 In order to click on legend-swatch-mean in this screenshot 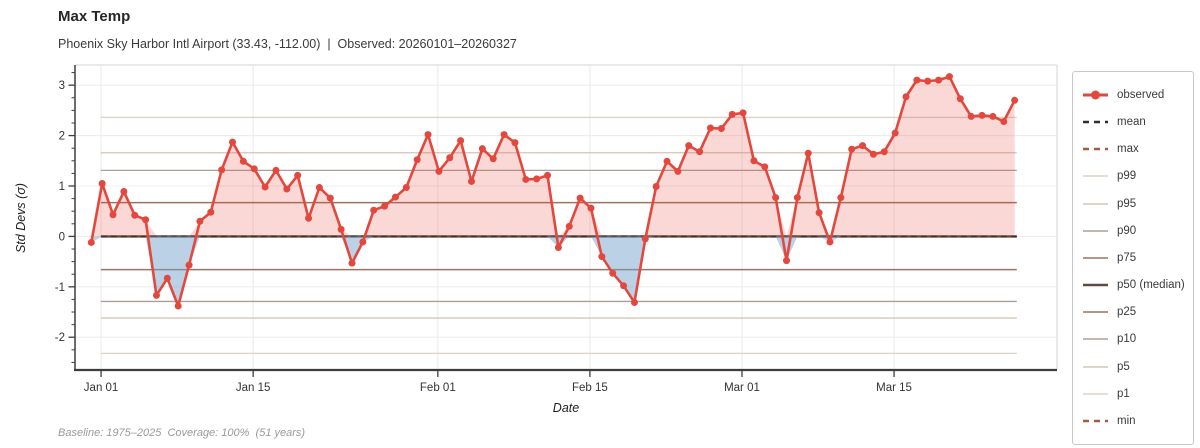, I will do `click(1095, 122)`.